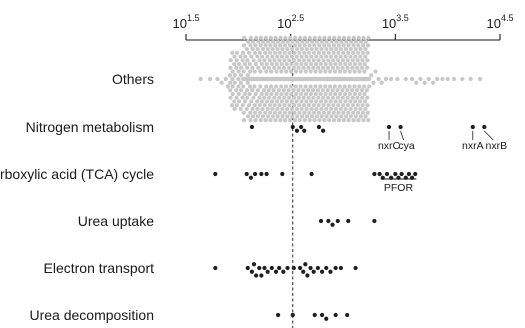 This screenshot has width=525, height=328. I want to click on annotation-label: nxrB, so click(497, 146).